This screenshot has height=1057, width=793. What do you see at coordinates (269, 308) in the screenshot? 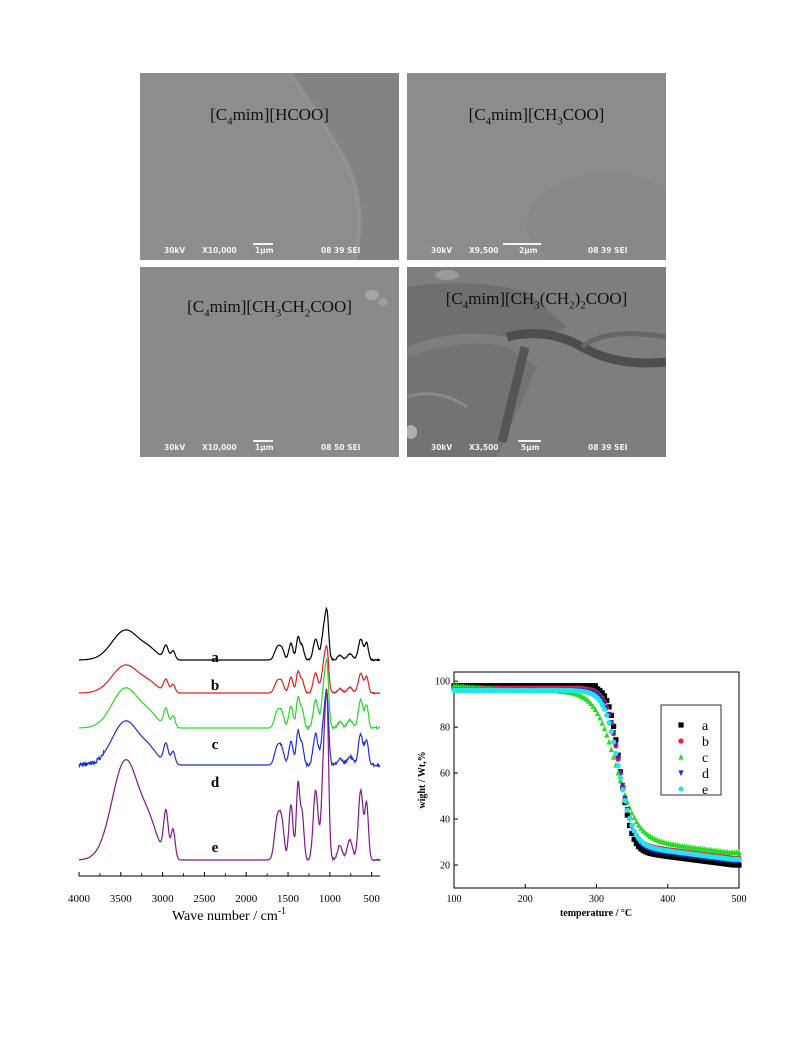
I see `sem-label-3: [C4mim][CH3CH2COO]` at bounding box center [269, 308].